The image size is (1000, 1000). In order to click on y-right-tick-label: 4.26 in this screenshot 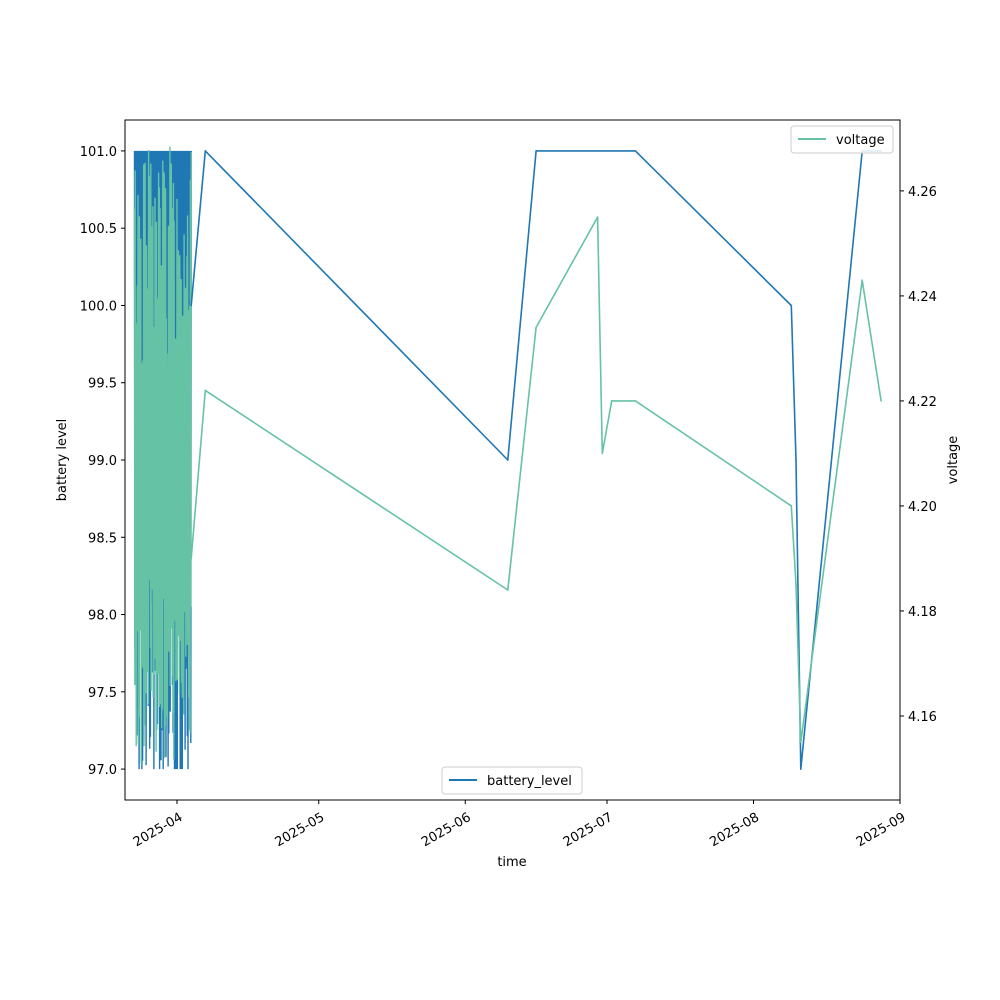, I will do `click(922, 192)`.